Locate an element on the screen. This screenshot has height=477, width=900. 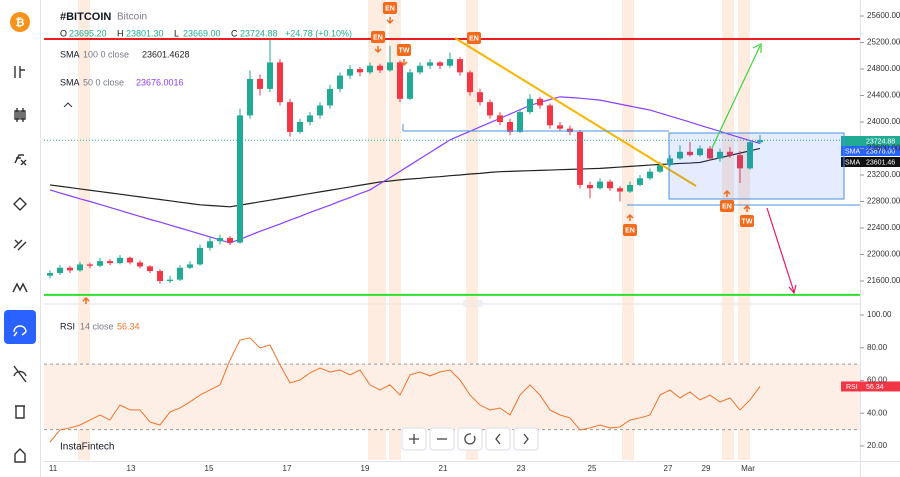
zoom-toolbar is located at coordinates (470, 439).